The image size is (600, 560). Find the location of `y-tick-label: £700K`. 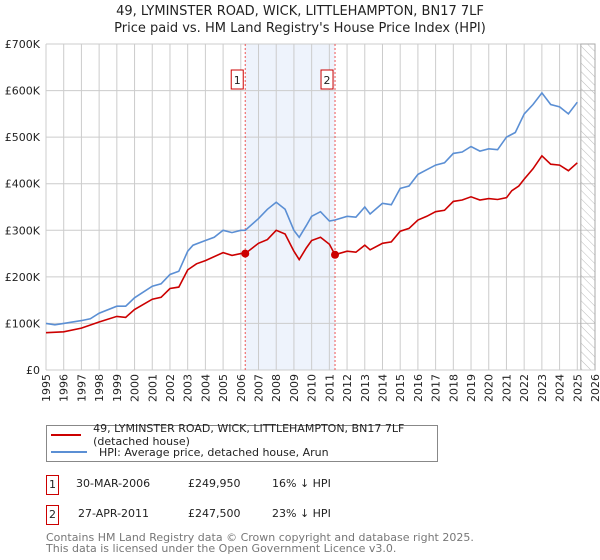

y-tick-label: £700K is located at coordinates (23, 44).